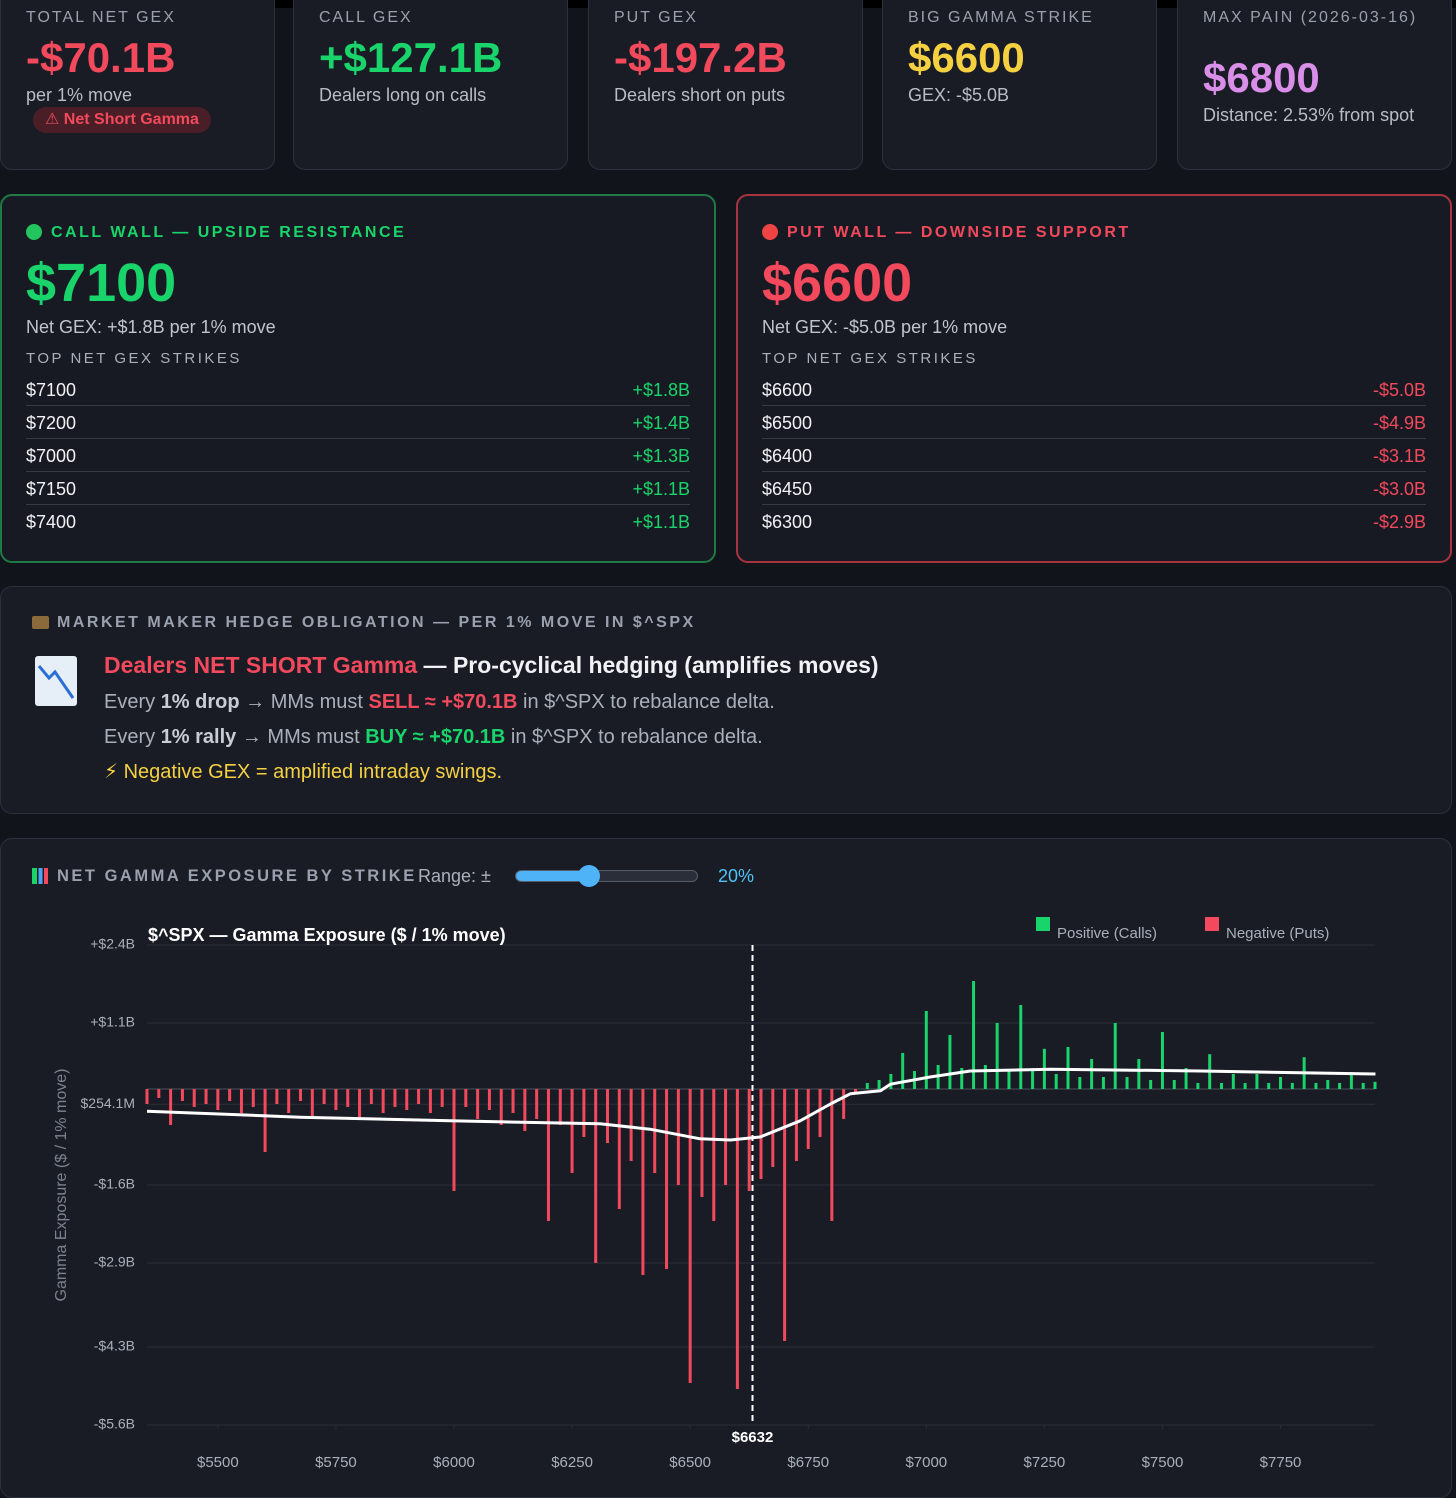 Image resolution: width=1456 pixels, height=1498 pixels. Describe the element at coordinates (358, 521) in the screenshot. I see `strike-row: $7400 +$1.1B` at that location.